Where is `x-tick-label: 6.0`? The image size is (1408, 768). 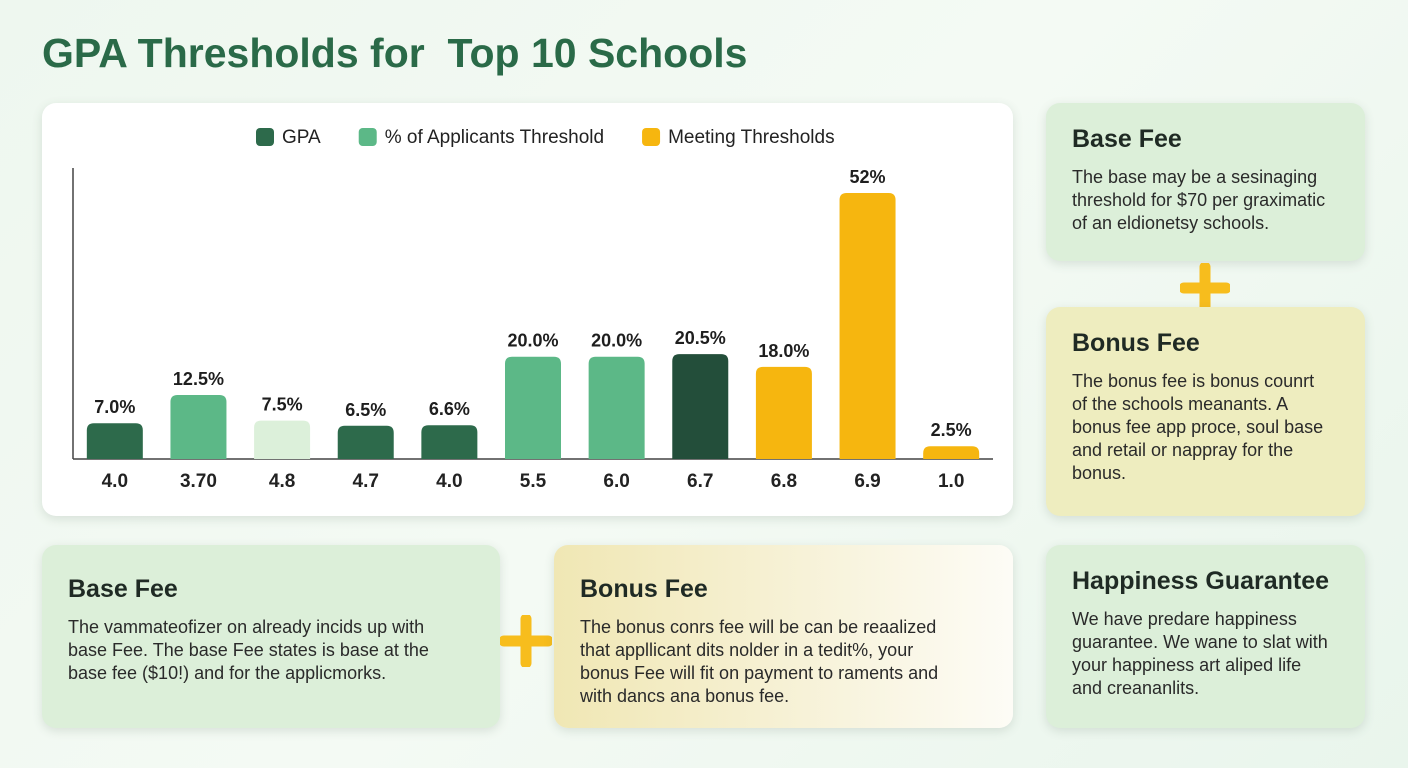
x-tick-label: 6.0 is located at coordinates (616, 481).